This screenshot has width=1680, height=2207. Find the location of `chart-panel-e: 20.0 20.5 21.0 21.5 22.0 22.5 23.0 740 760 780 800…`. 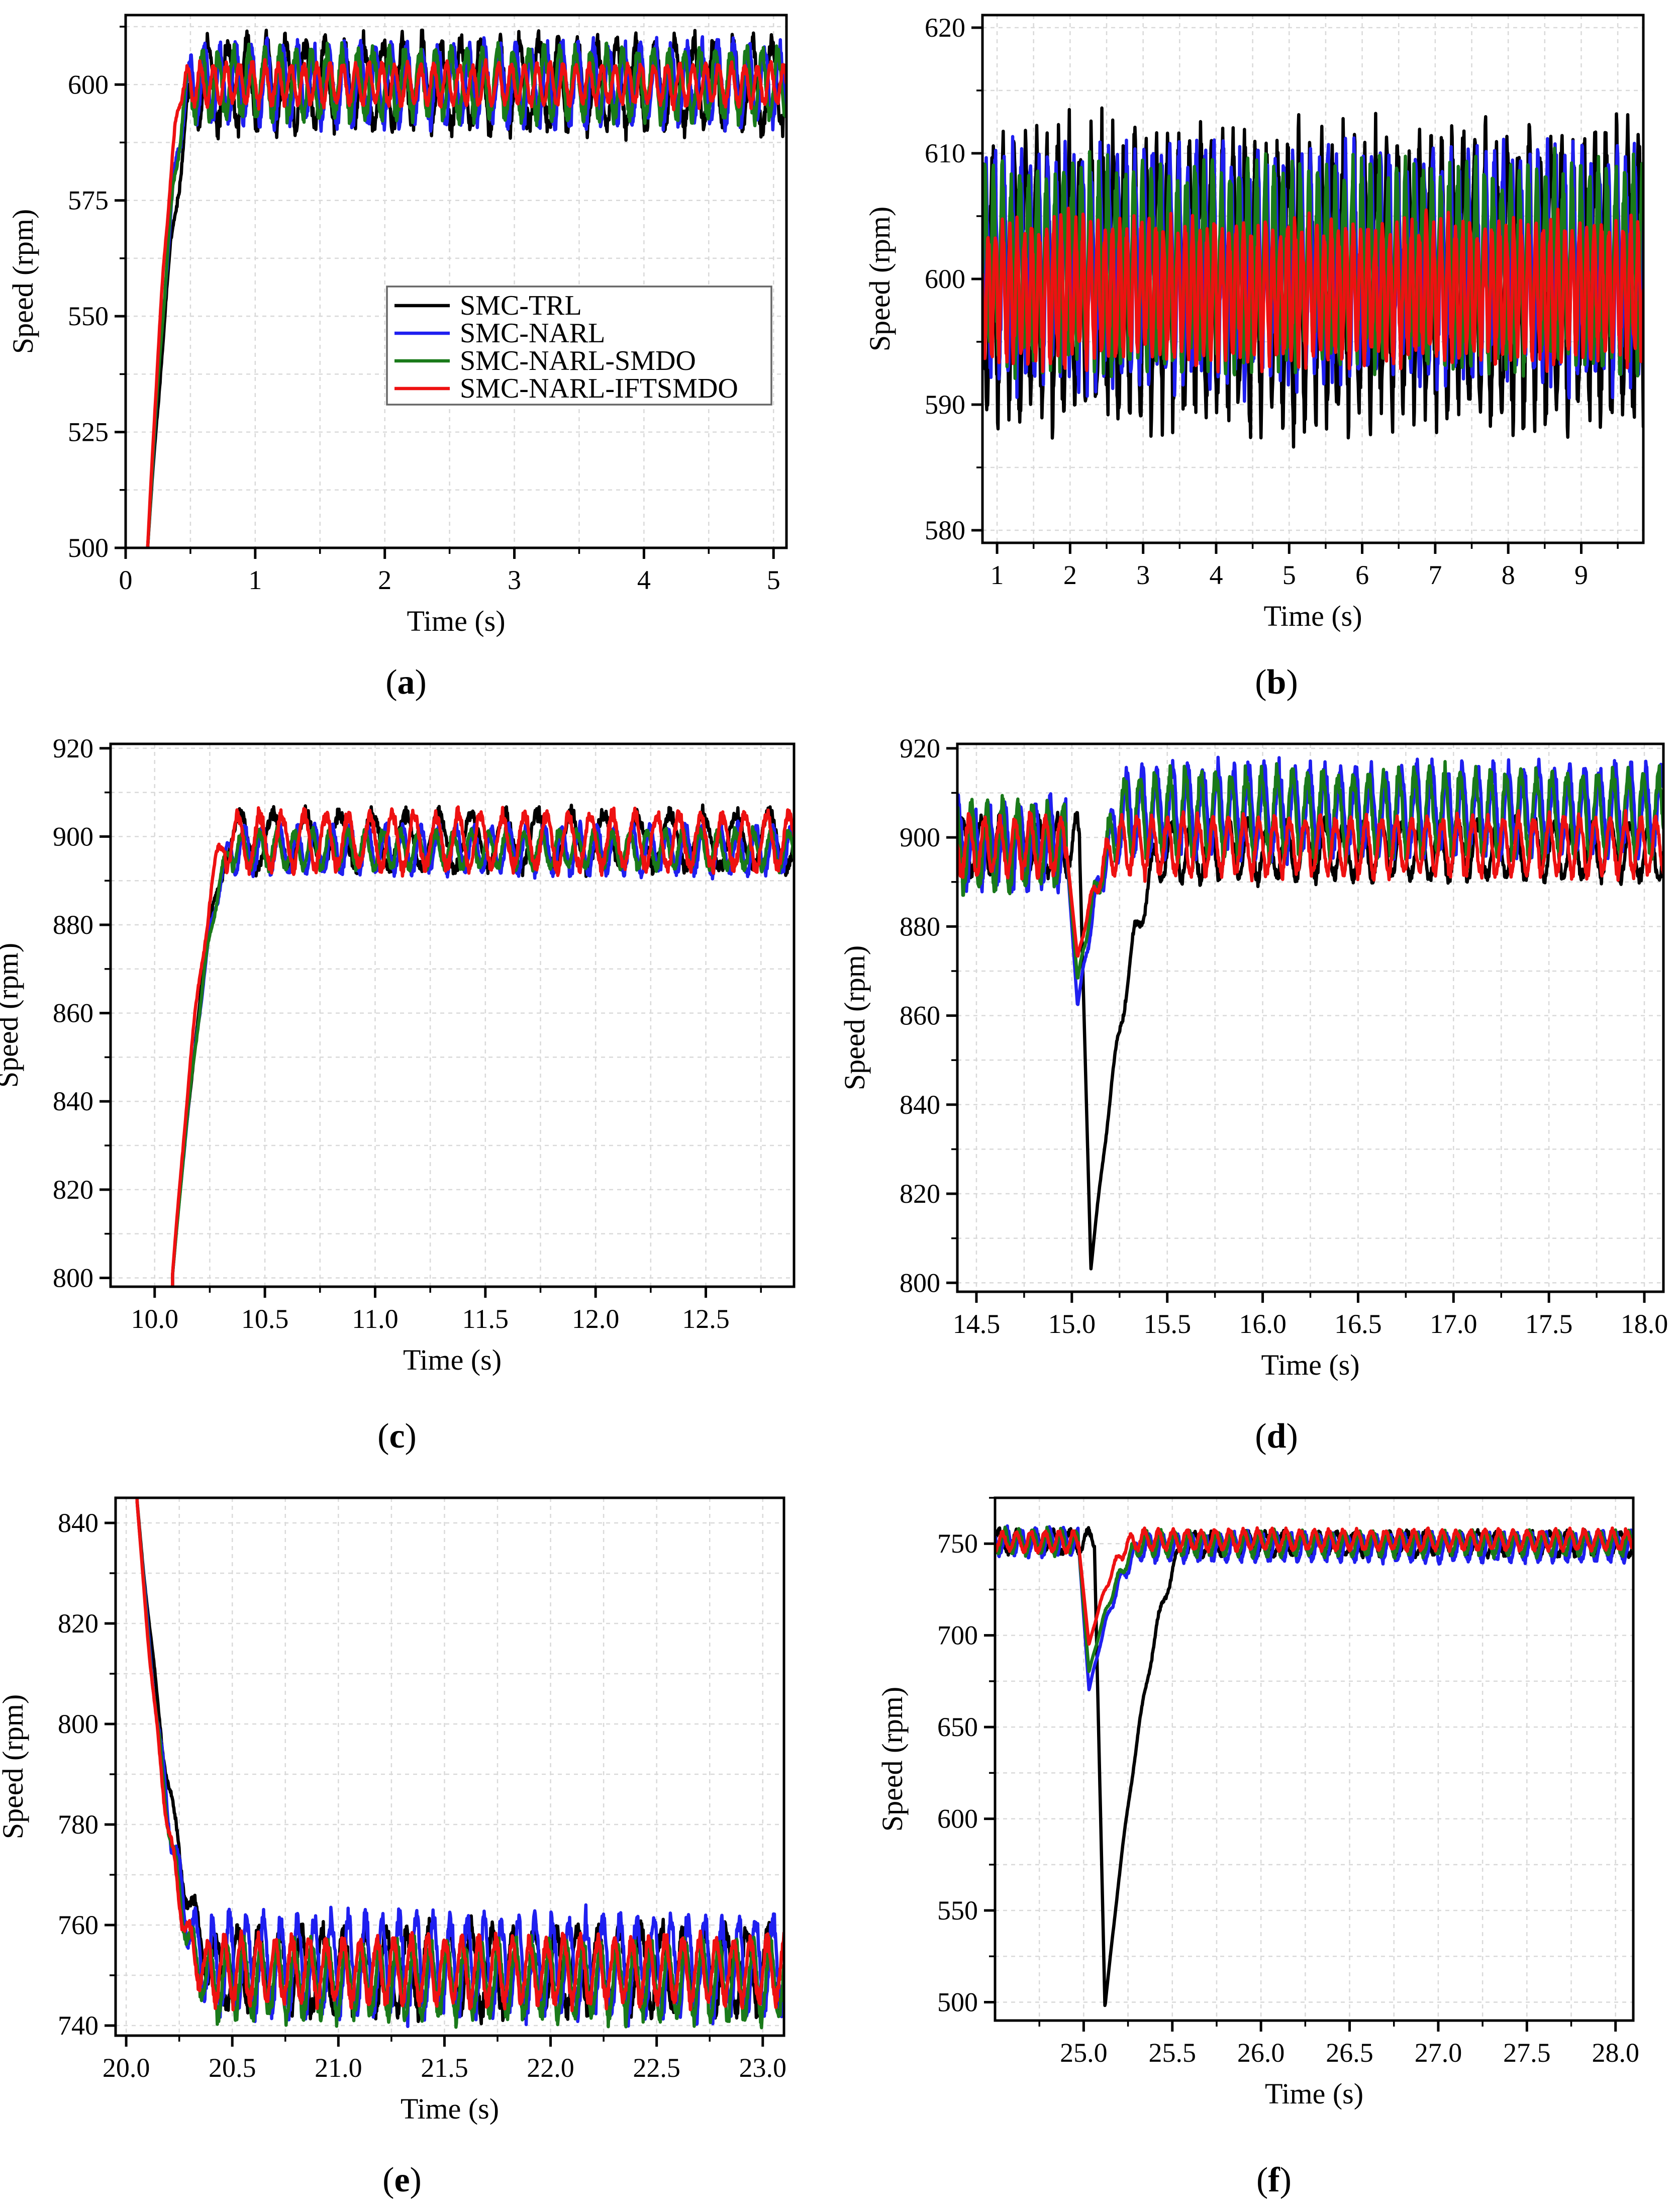

chart-panel-e: 20.0 20.5 21.0 21.5 22.0 22.5 23.0 740 760 780 800… is located at coordinates (393, 1848).